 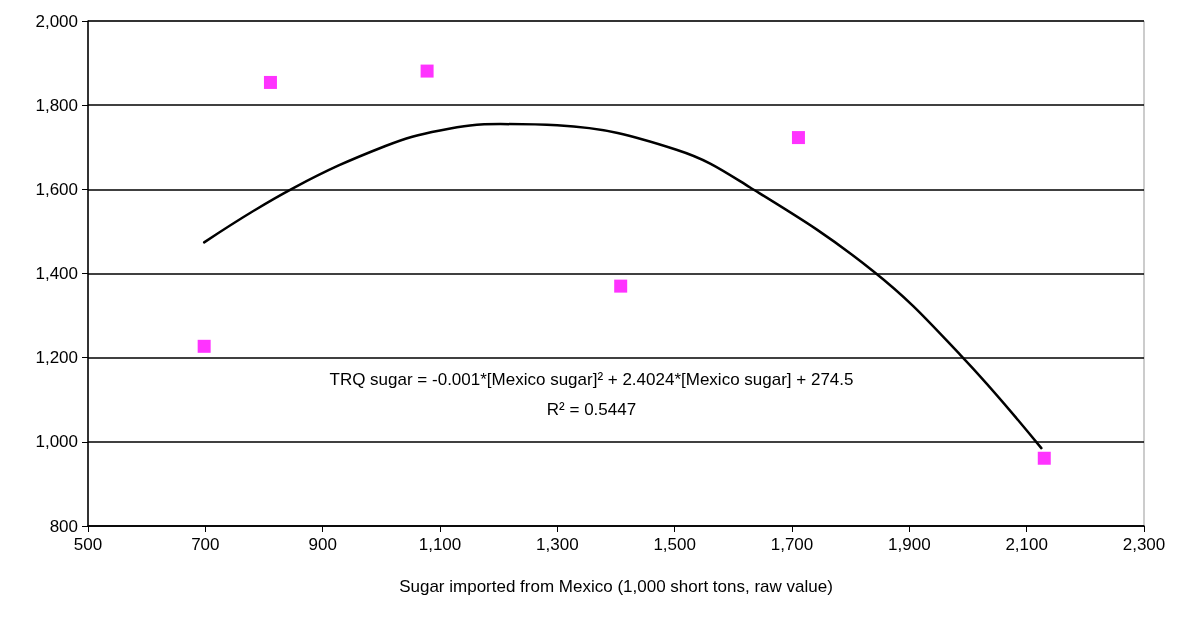 I want to click on annotation: TRQ sugar = -0.001*[Mexico sugar]² + 2.4024*[Mexico sugar] + 274.5, so click(x=591, y=379).